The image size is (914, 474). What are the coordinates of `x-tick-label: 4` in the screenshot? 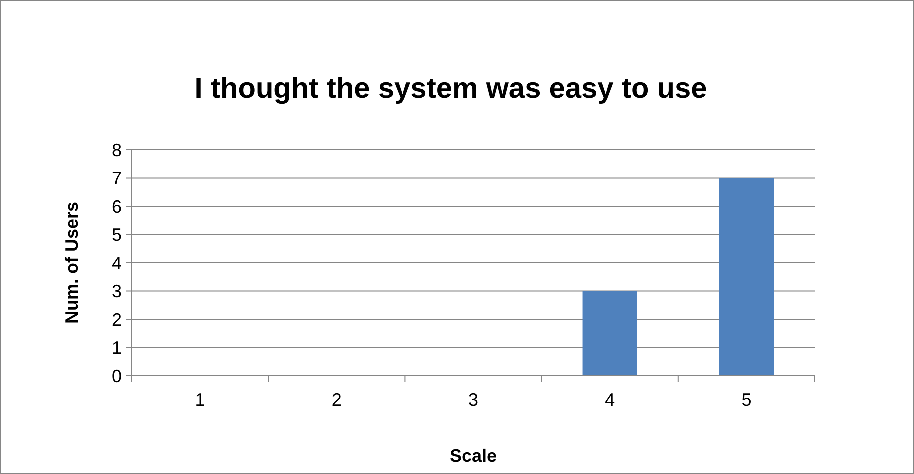 It's located at (610, 400).